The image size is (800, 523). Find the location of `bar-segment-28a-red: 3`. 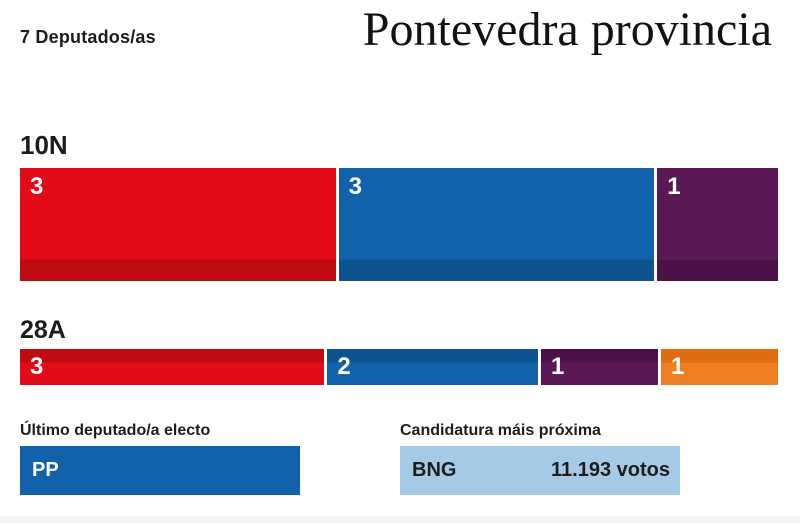

bar-segment-28a-red: 3 is located at coordinates (172, 367).